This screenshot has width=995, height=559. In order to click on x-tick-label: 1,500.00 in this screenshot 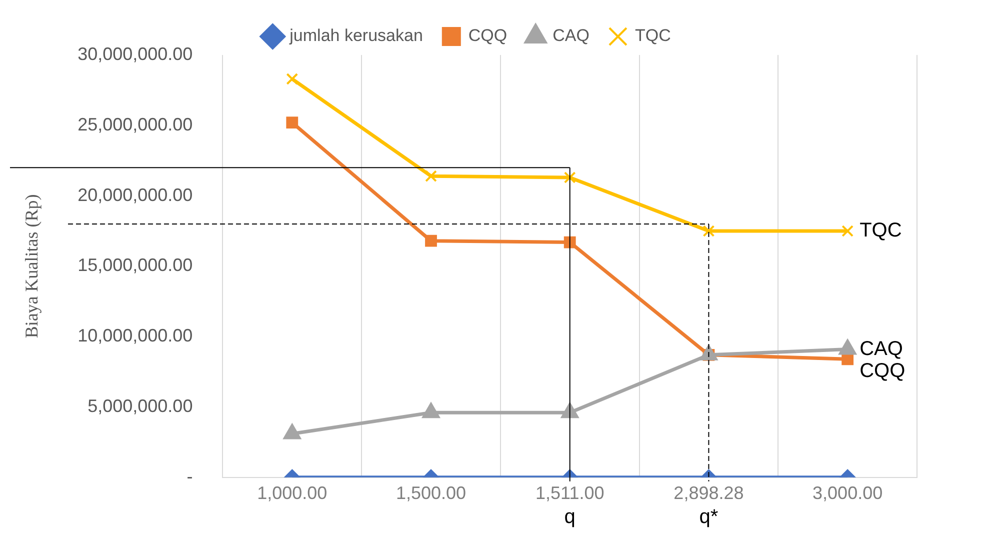, I will do `click(431, 493)`.